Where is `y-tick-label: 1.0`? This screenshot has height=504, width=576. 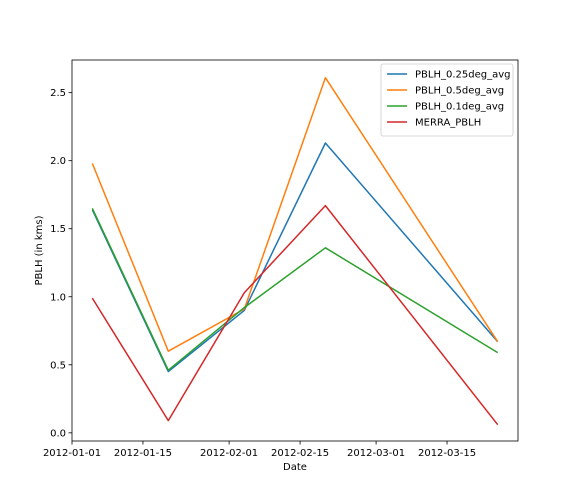 y-tick-label: 1.0 is located at coordinates (58, 297).